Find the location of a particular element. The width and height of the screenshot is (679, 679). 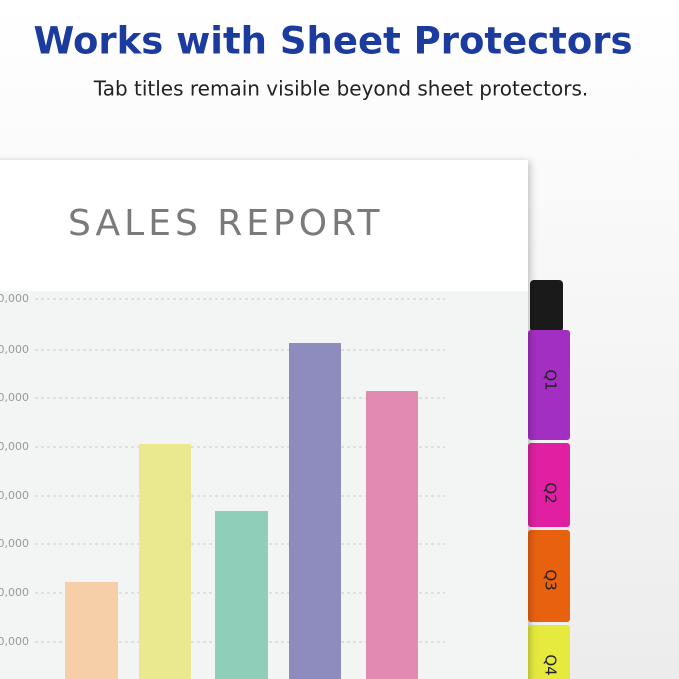

tab-label: Q4 is located at coordinates (551, 664).